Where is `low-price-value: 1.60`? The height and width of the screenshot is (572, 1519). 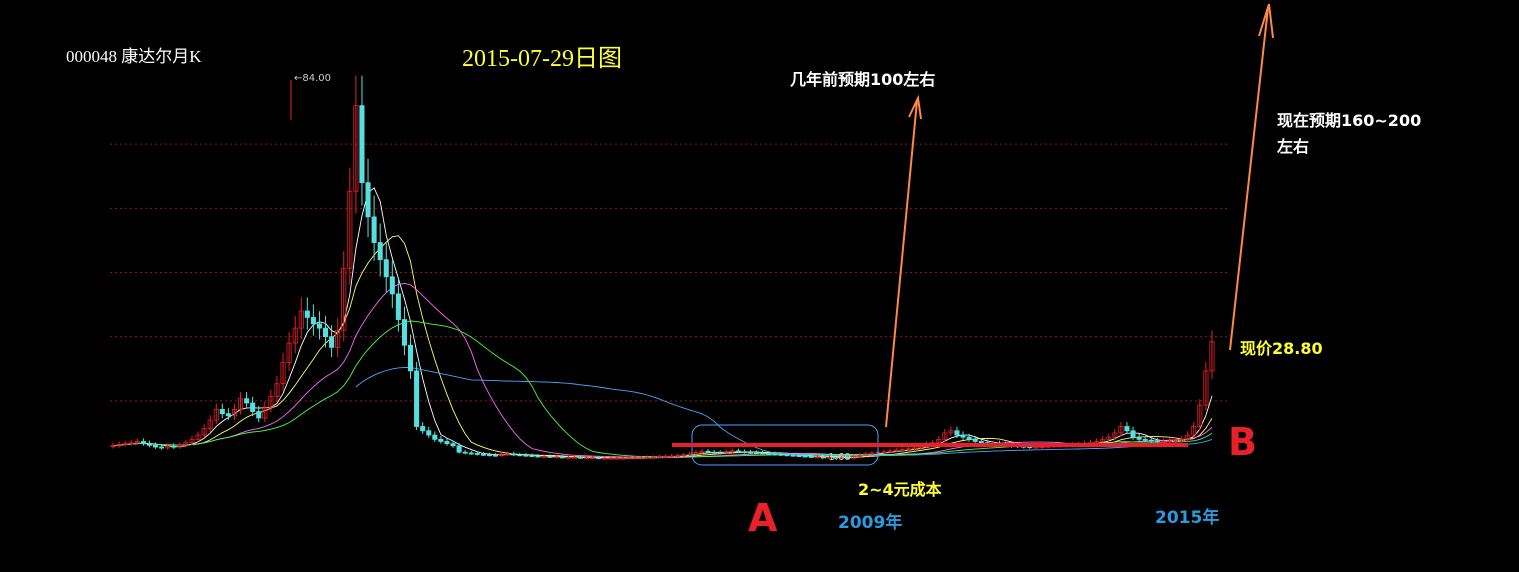
low-price-value: 1.60 is located at coordinates (839, 457).